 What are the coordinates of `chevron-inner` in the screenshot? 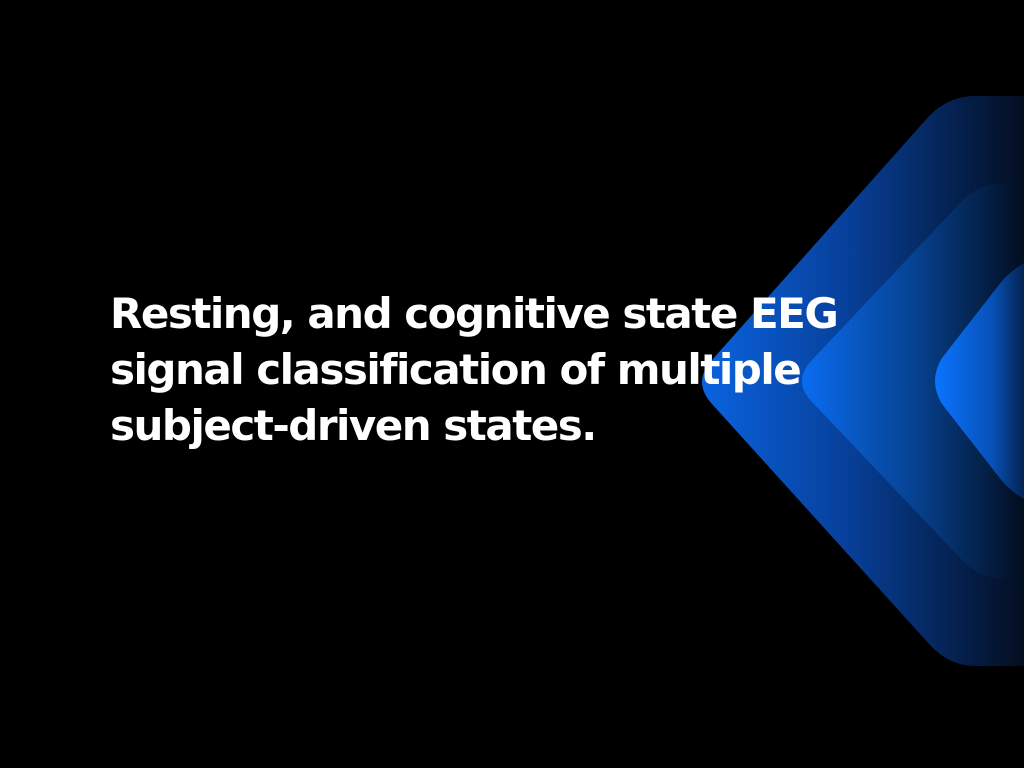 It's located at (979, 381).